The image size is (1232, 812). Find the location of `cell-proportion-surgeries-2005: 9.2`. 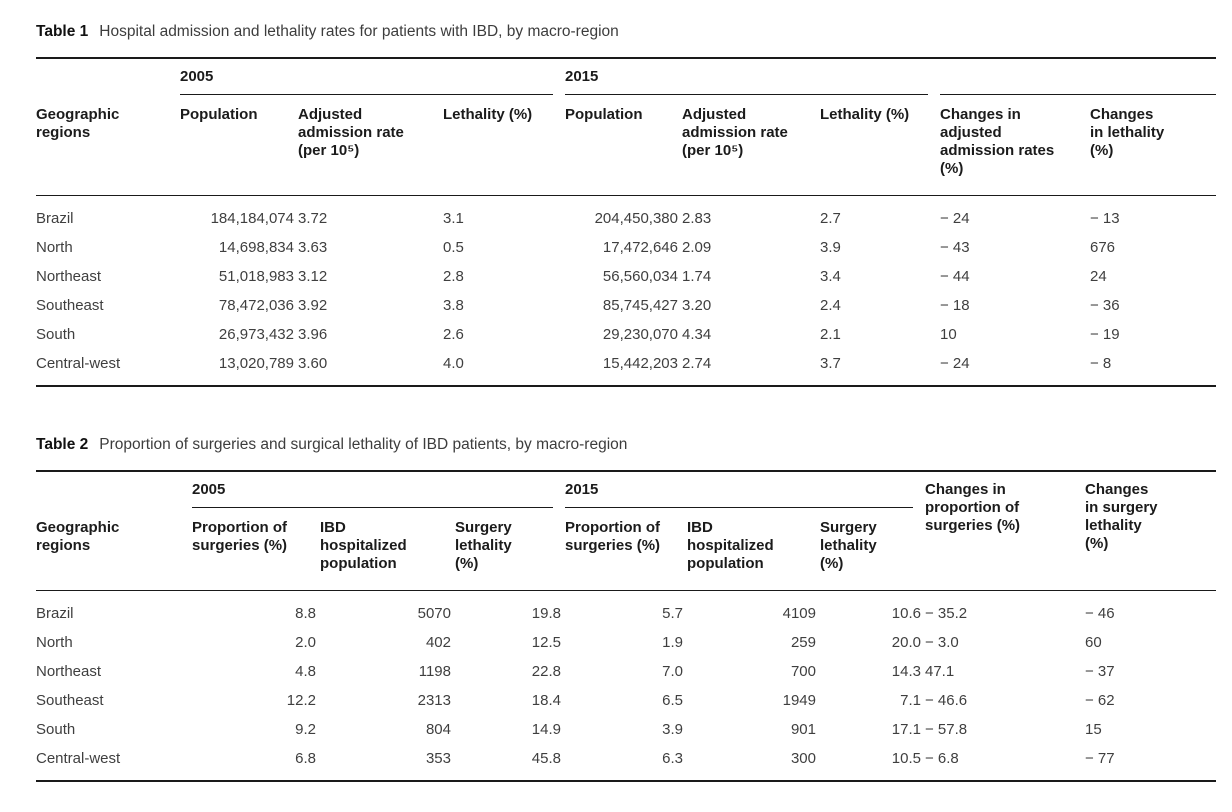

cell-proportion-surgeries-2005: 9.2 is located at coordinates (305, 729).